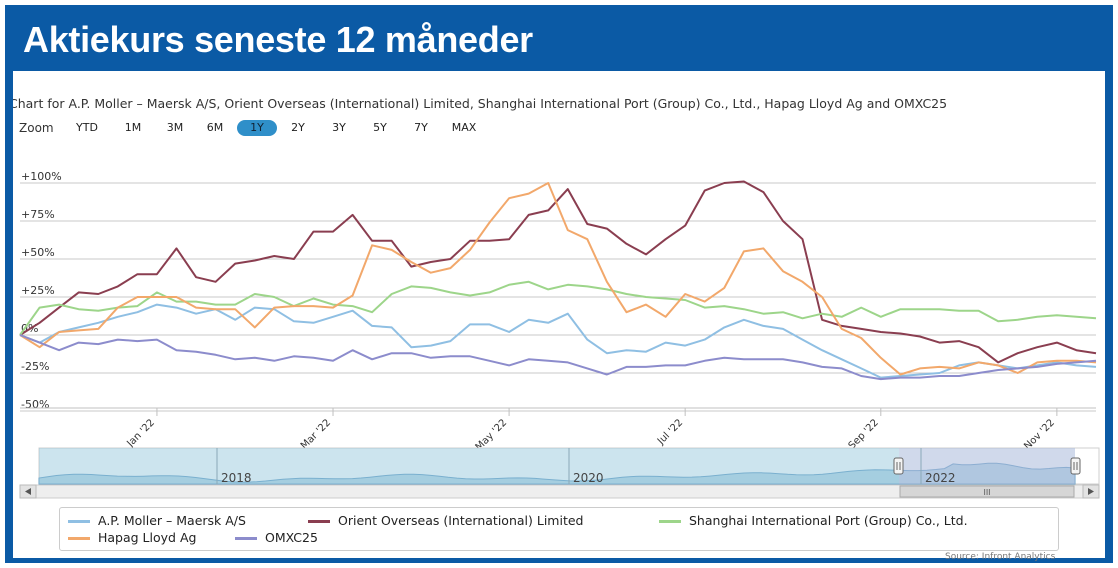 Image resolution: width=1118 pixels, height=568 pixels. I want to click on legend-swatch-hapag-lloyd, so click(79, 538).